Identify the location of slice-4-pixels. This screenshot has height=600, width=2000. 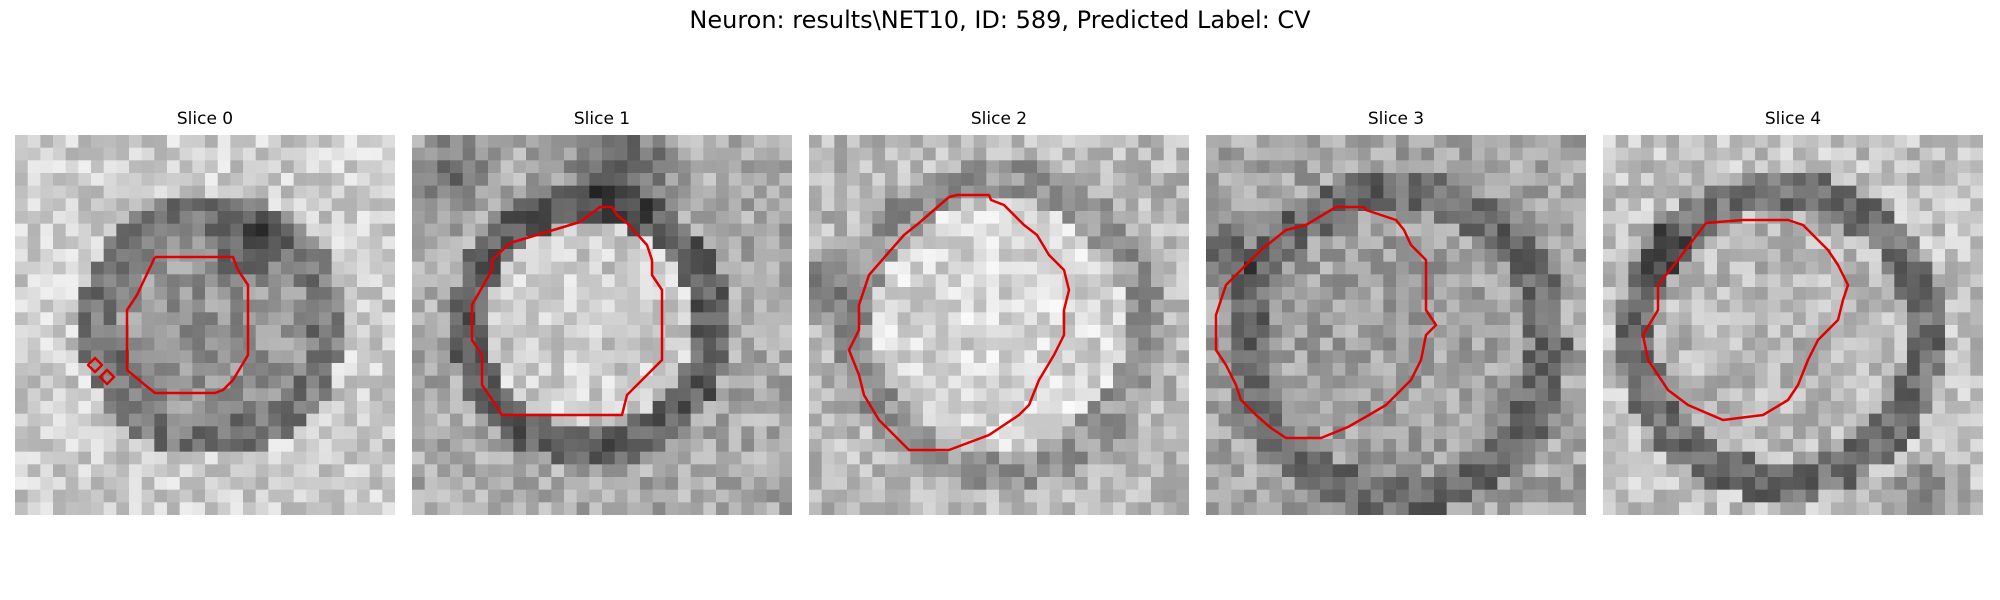
(1793, 325).